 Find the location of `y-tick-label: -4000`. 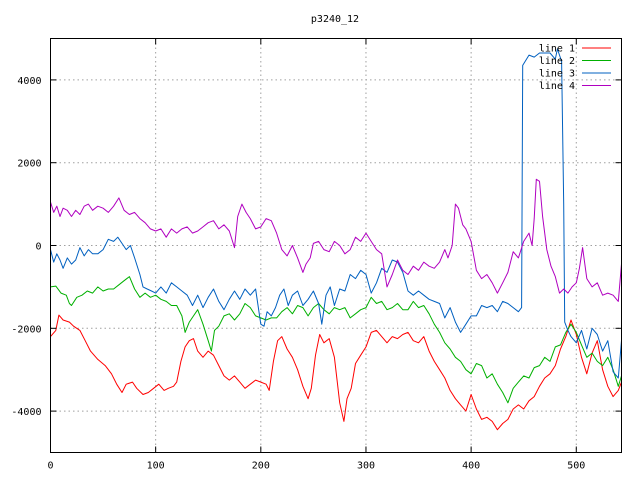

y-tick-label: -4000 is located at coordinates (26, 412).